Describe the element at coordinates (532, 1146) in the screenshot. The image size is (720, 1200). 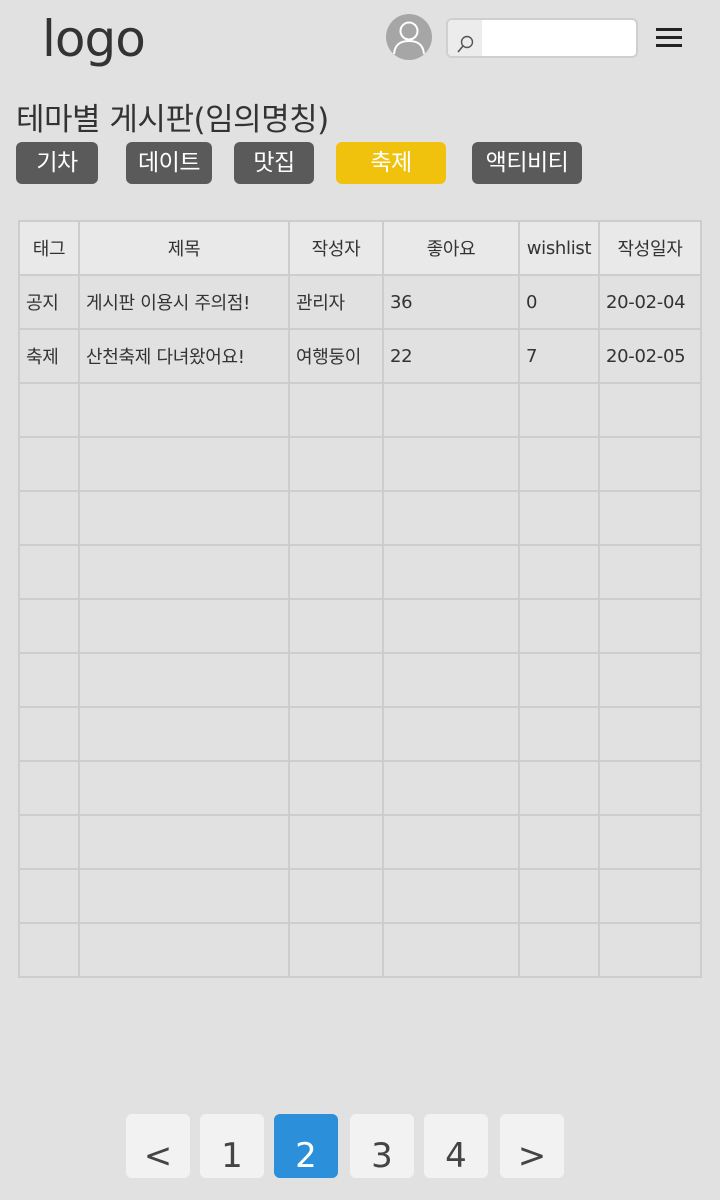
I see `next-page-button: >` at that location.